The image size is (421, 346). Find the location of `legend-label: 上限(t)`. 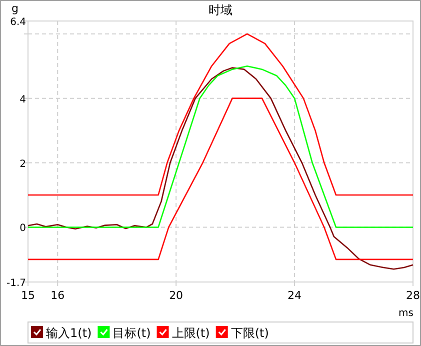

legend-label: 上限(t) is located at coordinates (191, 333).